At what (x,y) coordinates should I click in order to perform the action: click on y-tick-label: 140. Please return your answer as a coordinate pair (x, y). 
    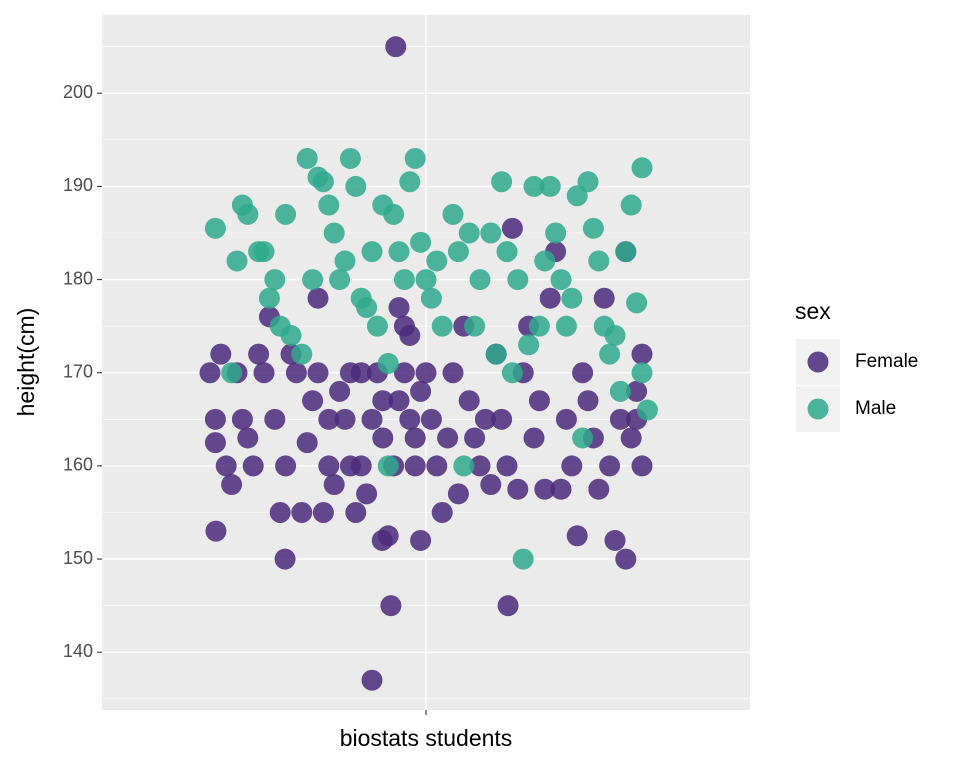
    Looking at the image, I should click on (78, 651).